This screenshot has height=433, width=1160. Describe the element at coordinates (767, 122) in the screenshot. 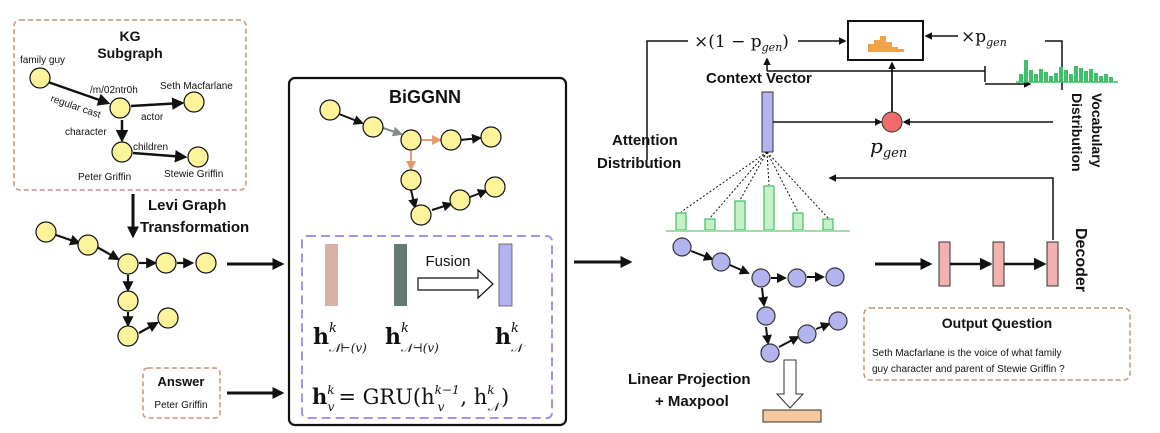

I see `context-vector-bar` at that location.